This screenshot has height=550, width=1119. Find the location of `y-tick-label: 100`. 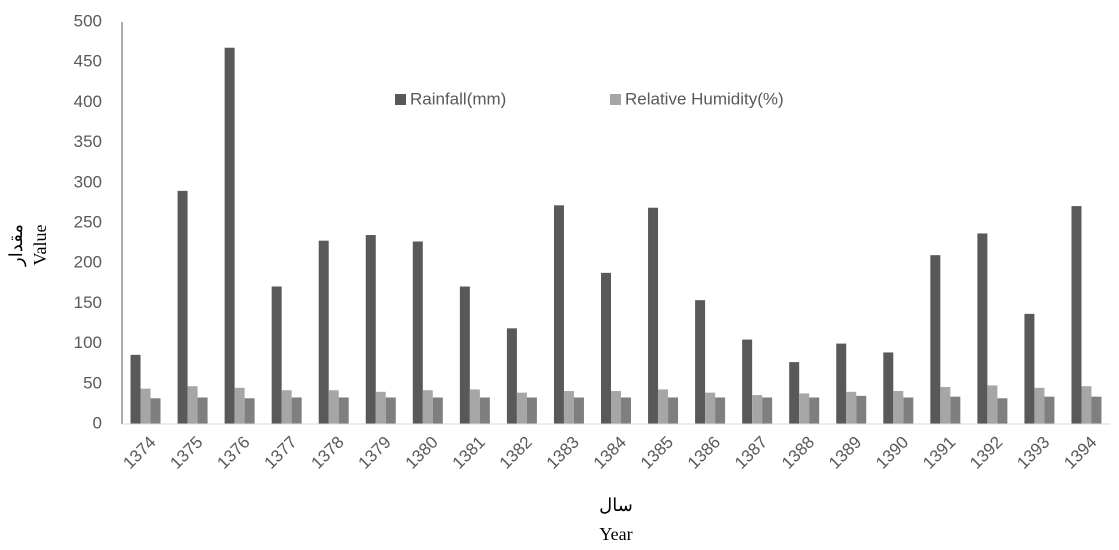

y-tick-label: 100 is located at coordinates (88, 342).